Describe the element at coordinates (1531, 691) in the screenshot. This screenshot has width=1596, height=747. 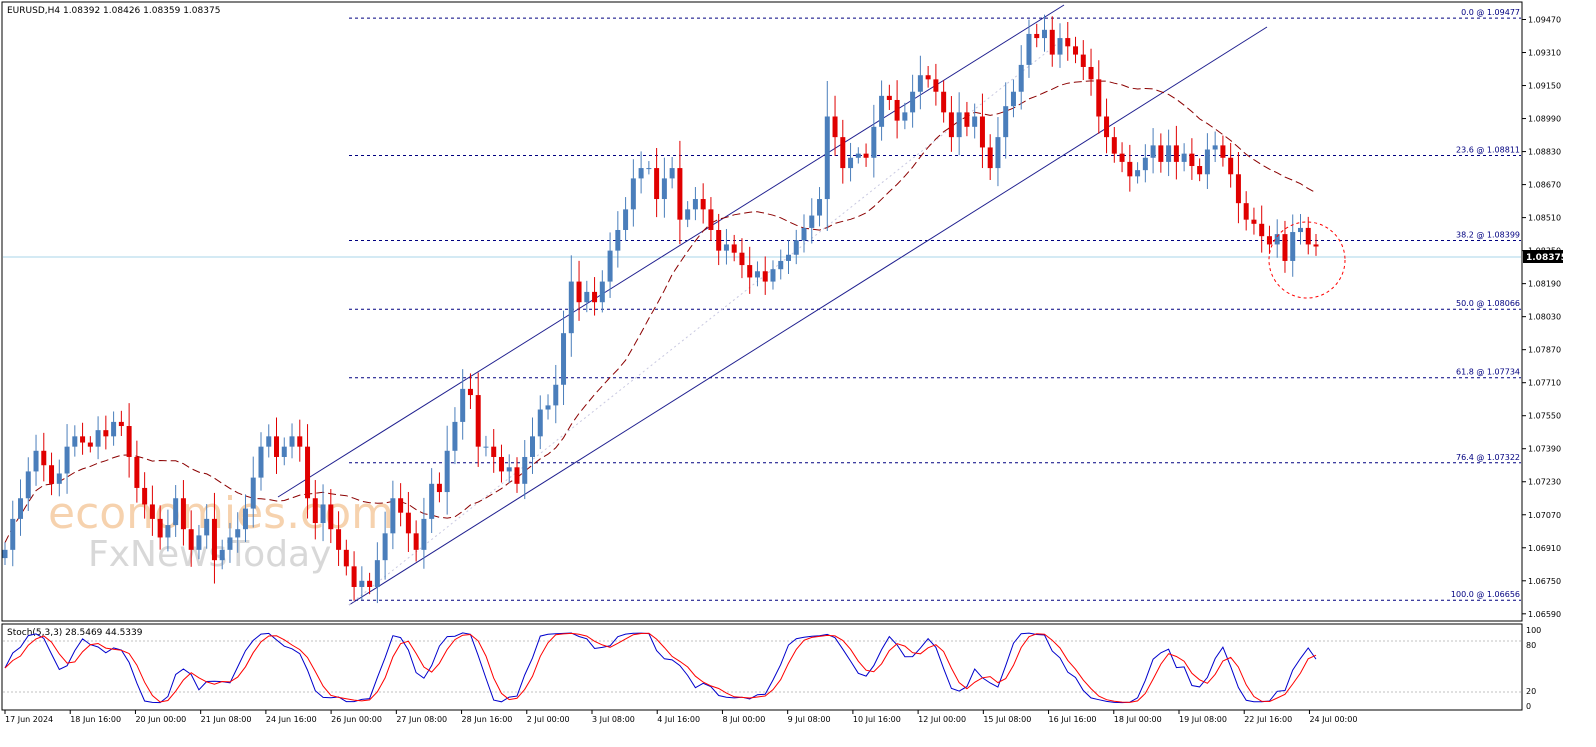
I see `stoch-scale-label-2: 20` at that location.